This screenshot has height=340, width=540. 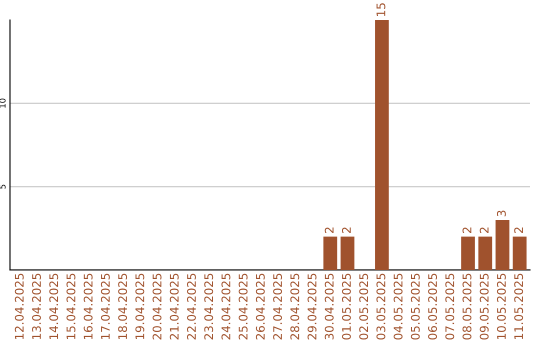 What do you see at coordinates (105, 307) in the screenshot?
I see `x-tick-label: 17.04.2025` at bounding box center [105, 307].